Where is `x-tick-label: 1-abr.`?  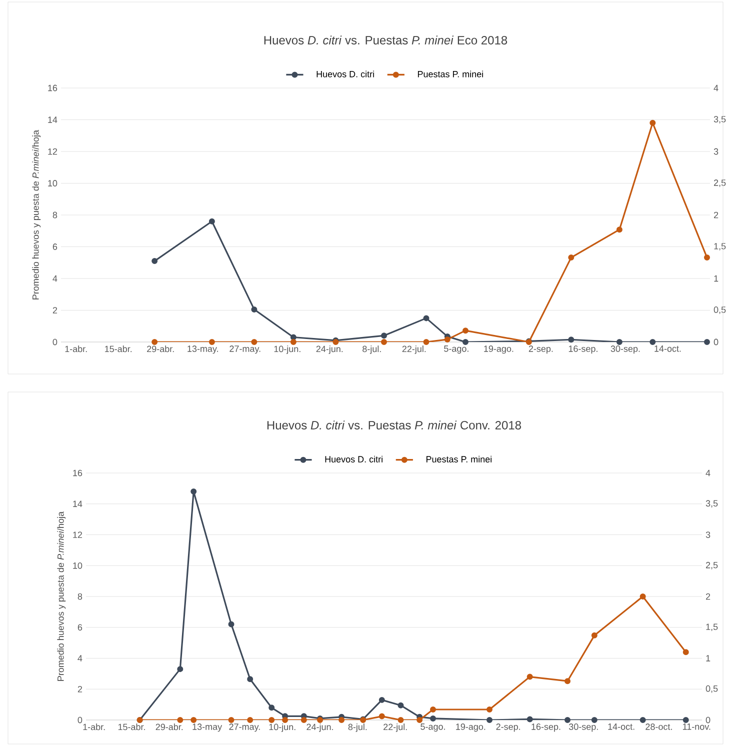
x-tick-label: 1-abr. is located at coordinates (94, 727).